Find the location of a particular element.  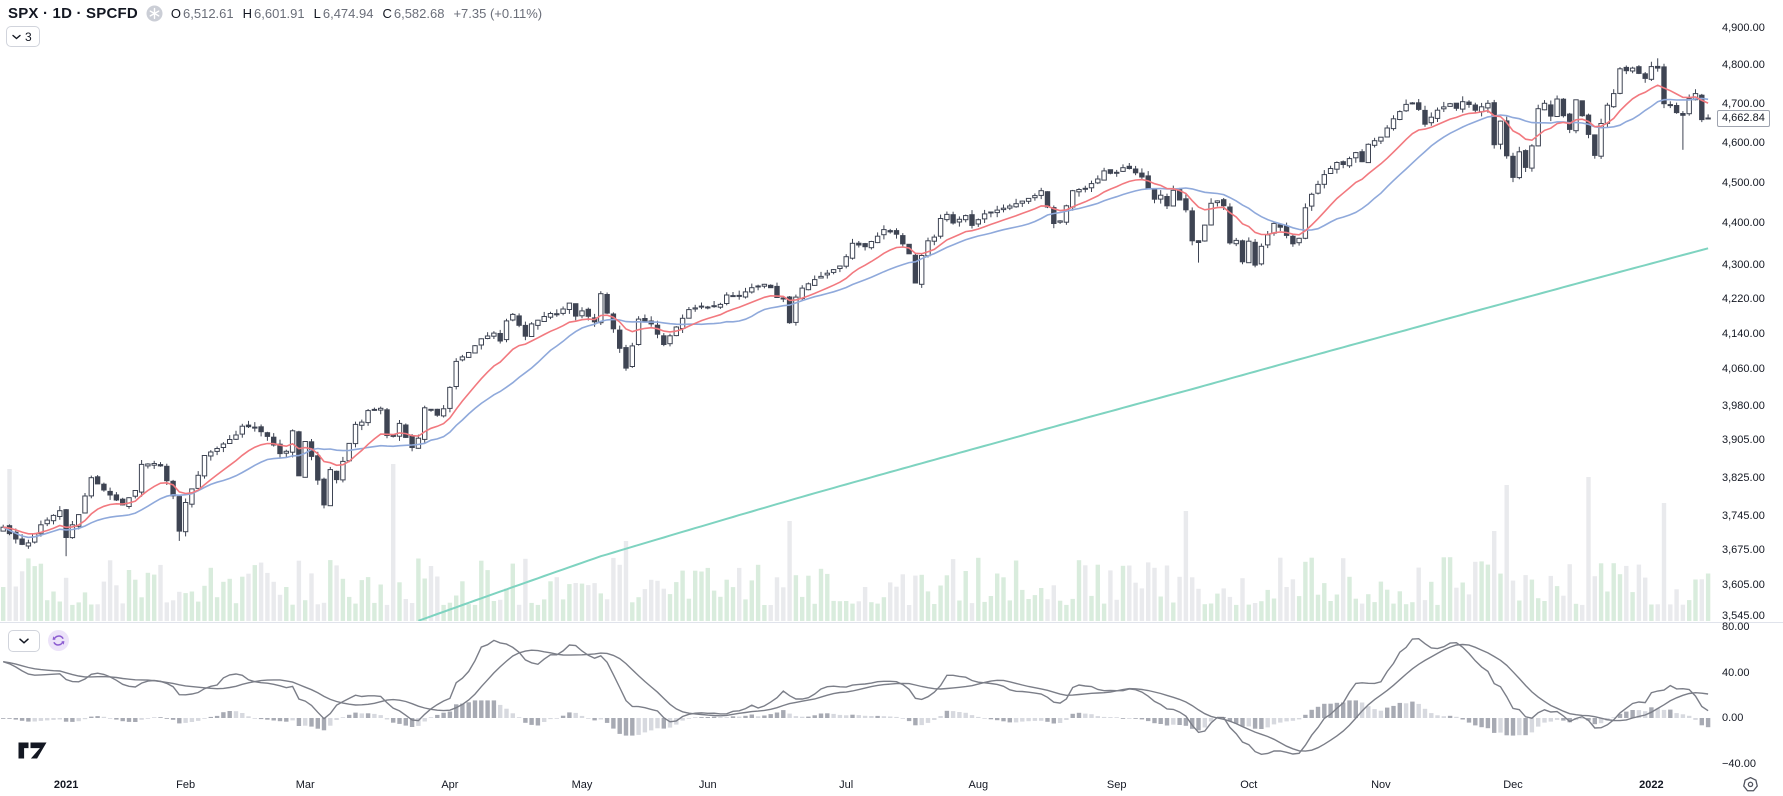

time-label: Jun is located at coordinates (707, 785).